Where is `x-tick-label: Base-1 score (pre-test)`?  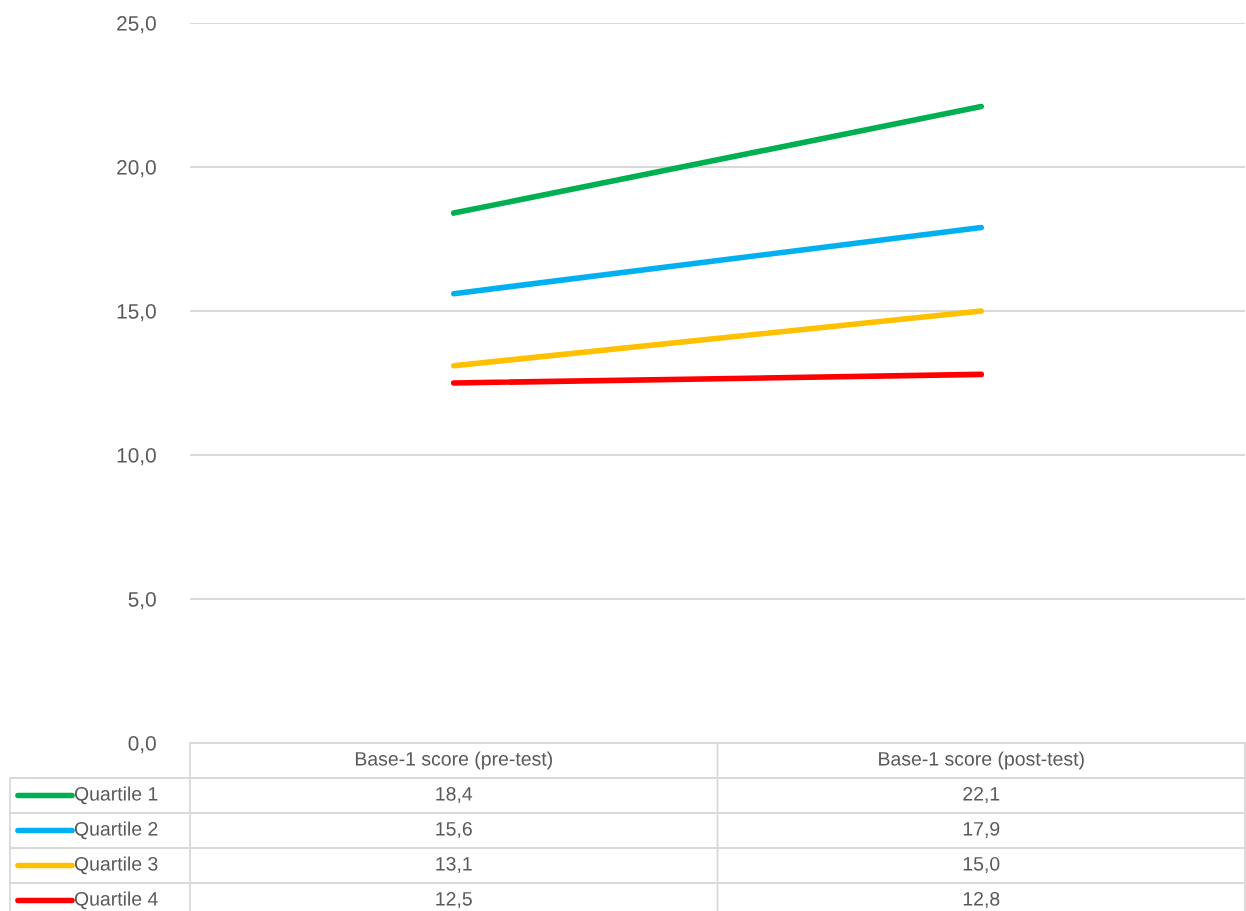
x-tick-label: Base-1 score (pre-test) is located at coordinates (453, 760).